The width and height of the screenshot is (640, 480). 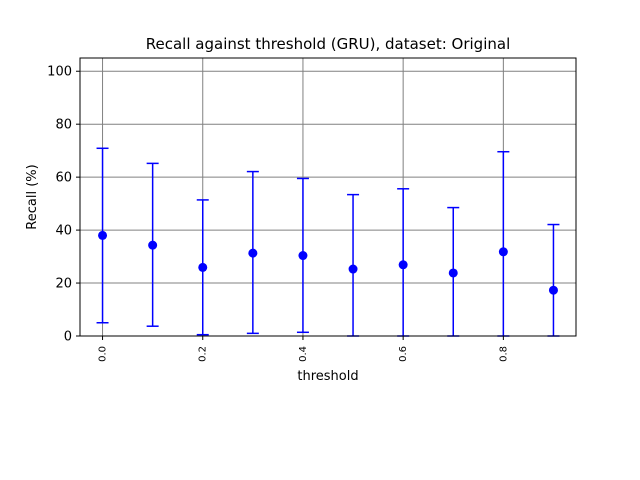 I want to click on y-tick-label: 0, so click(x=68, y=337).